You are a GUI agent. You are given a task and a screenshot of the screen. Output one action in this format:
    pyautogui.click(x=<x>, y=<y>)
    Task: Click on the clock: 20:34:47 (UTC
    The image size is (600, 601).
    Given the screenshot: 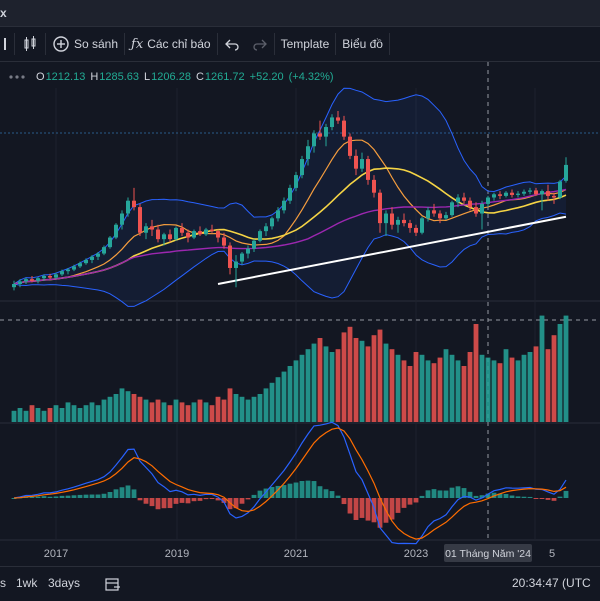 What is the action you would take?
    pyautogui.click(x=551, y=583)
    